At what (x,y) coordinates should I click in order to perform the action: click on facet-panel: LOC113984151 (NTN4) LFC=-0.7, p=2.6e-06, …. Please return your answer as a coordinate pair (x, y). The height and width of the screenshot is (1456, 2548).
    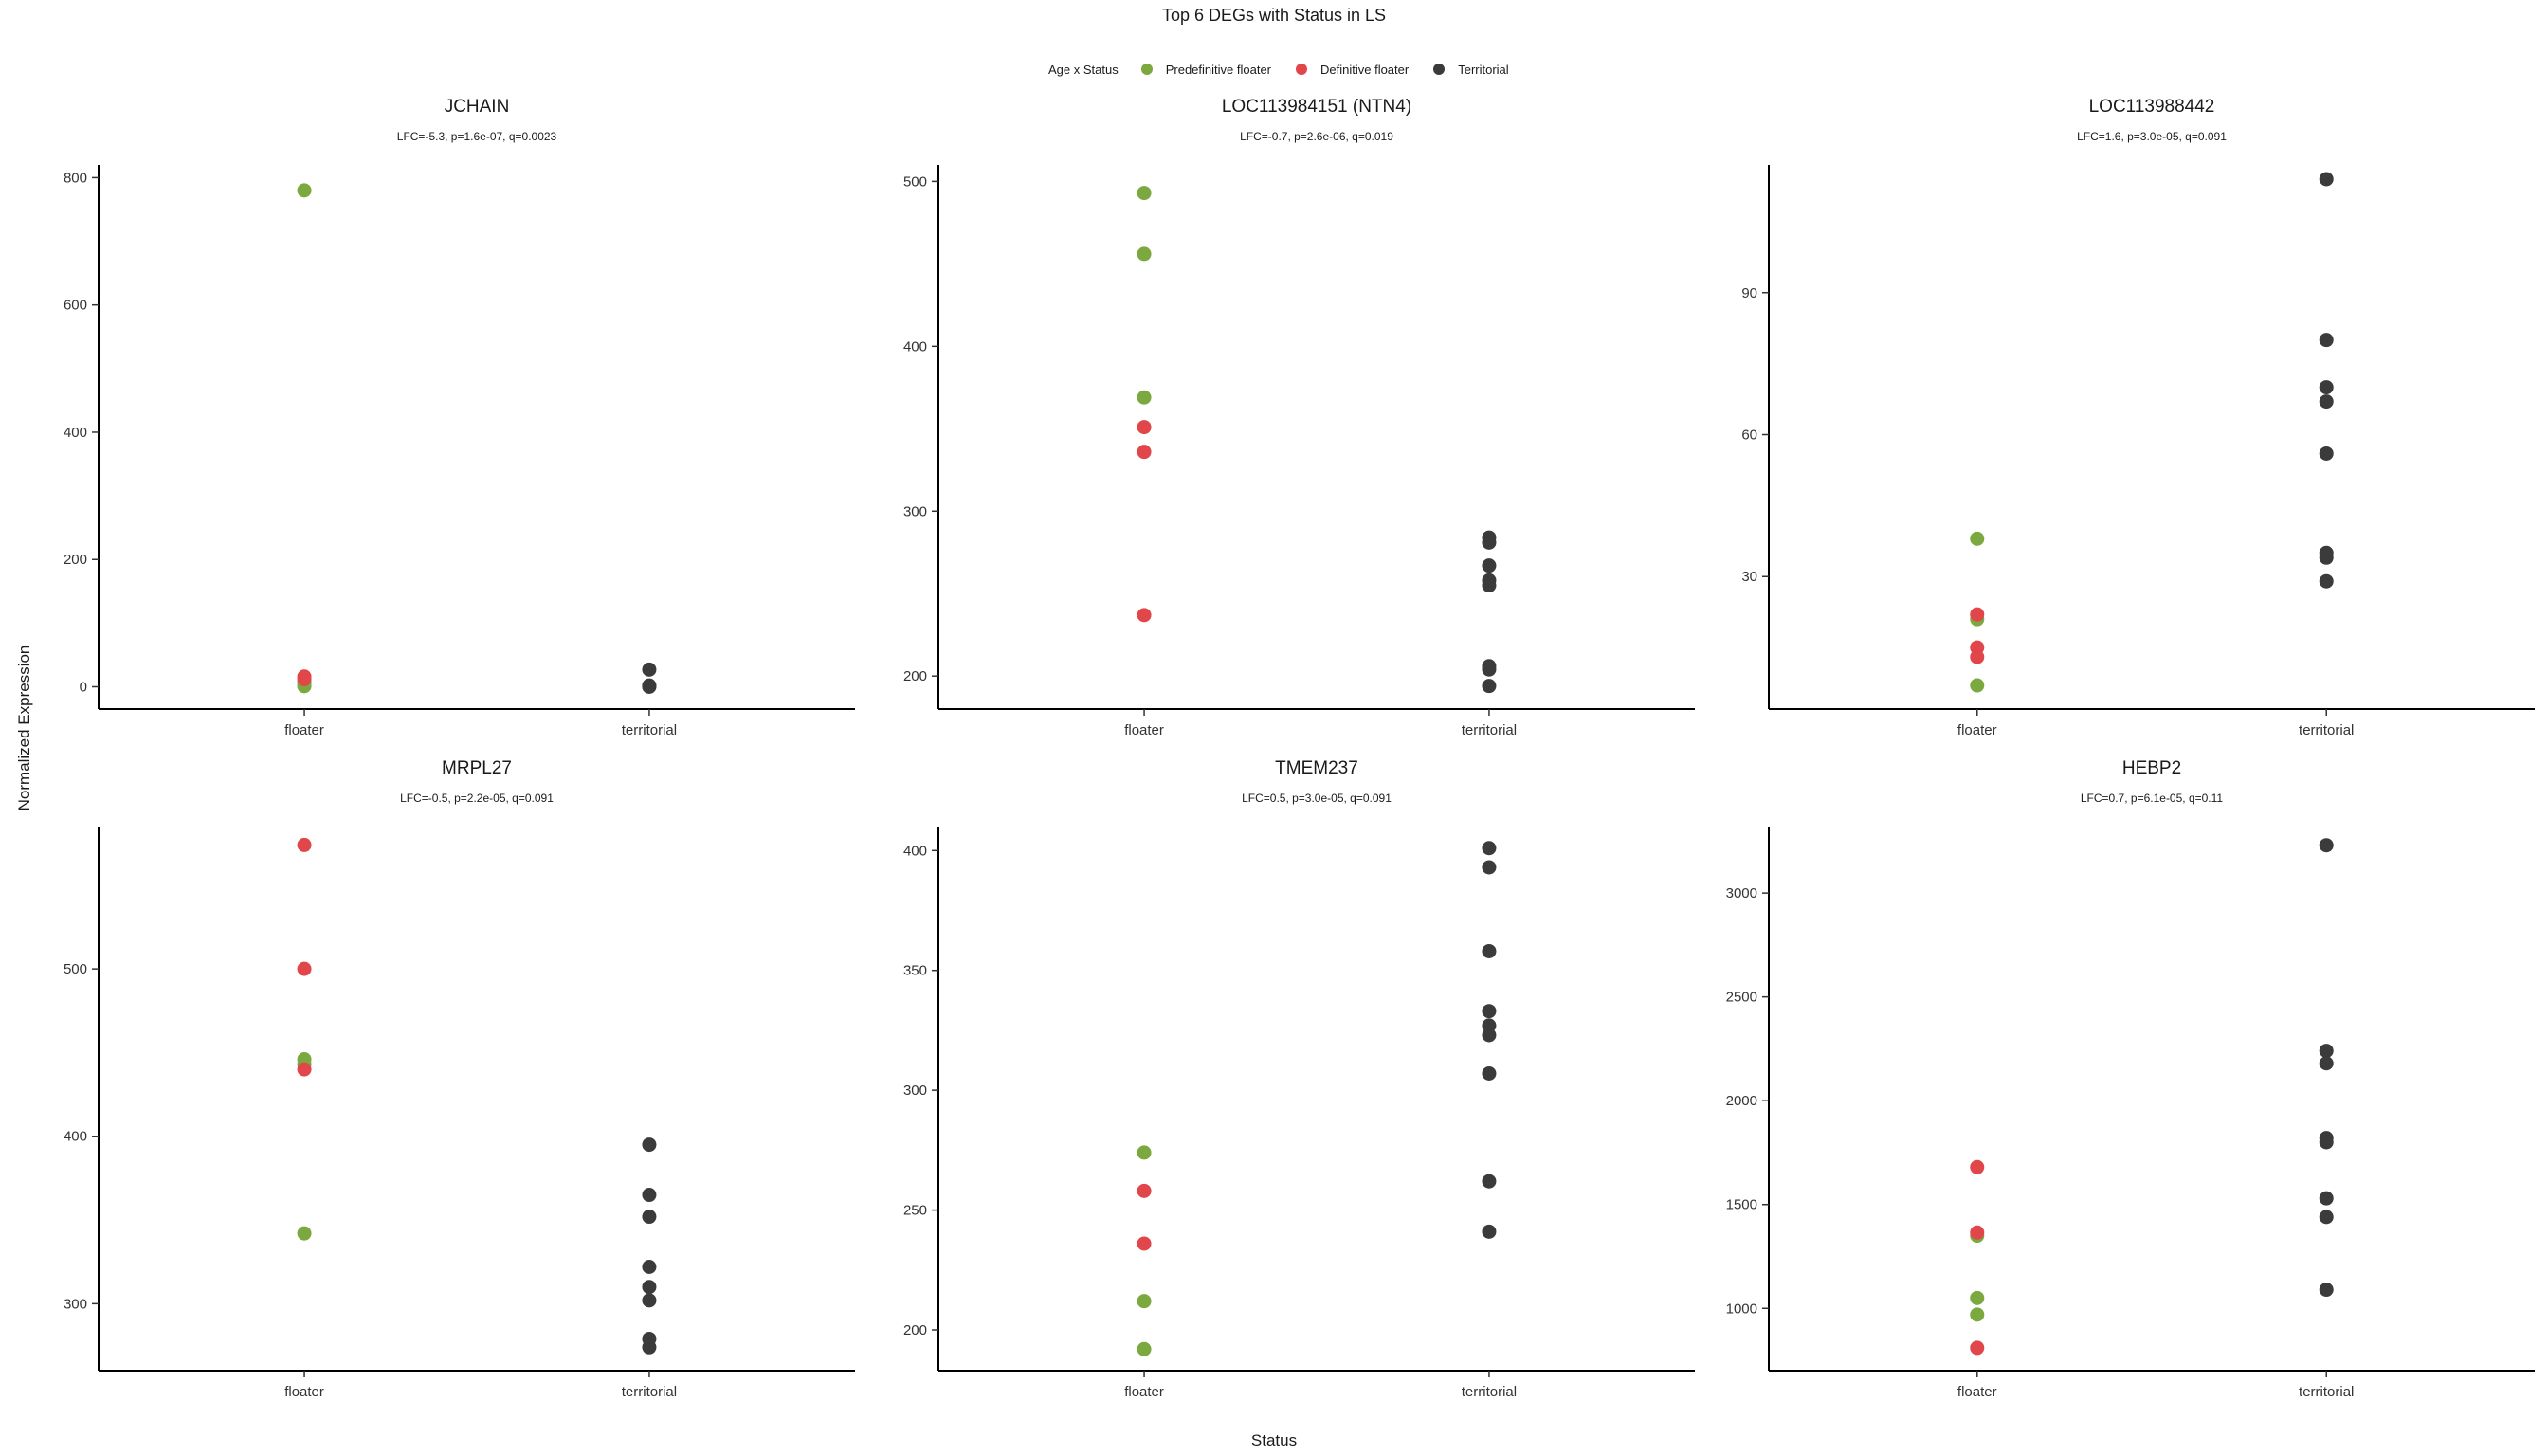
    Looking at the image, I should click on (1299, 417).